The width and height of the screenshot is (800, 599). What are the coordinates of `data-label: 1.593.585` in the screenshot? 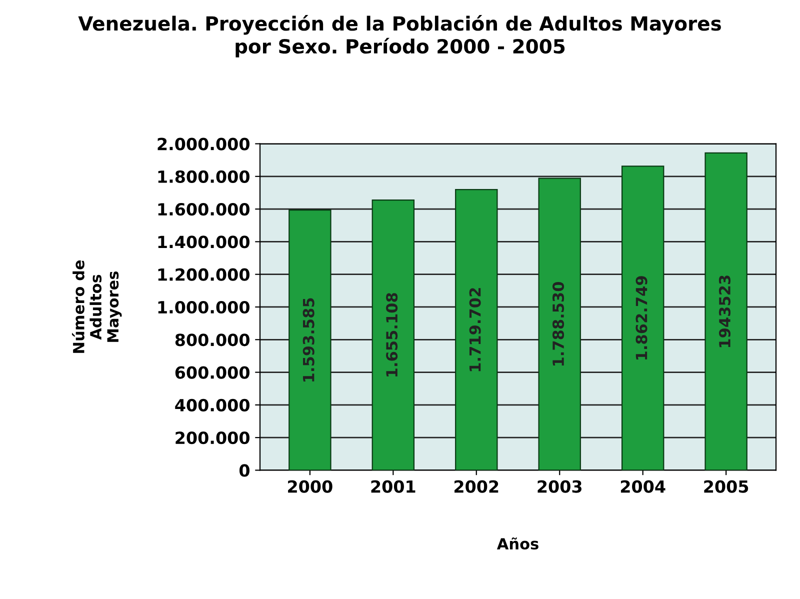 It's located at (308, 340).